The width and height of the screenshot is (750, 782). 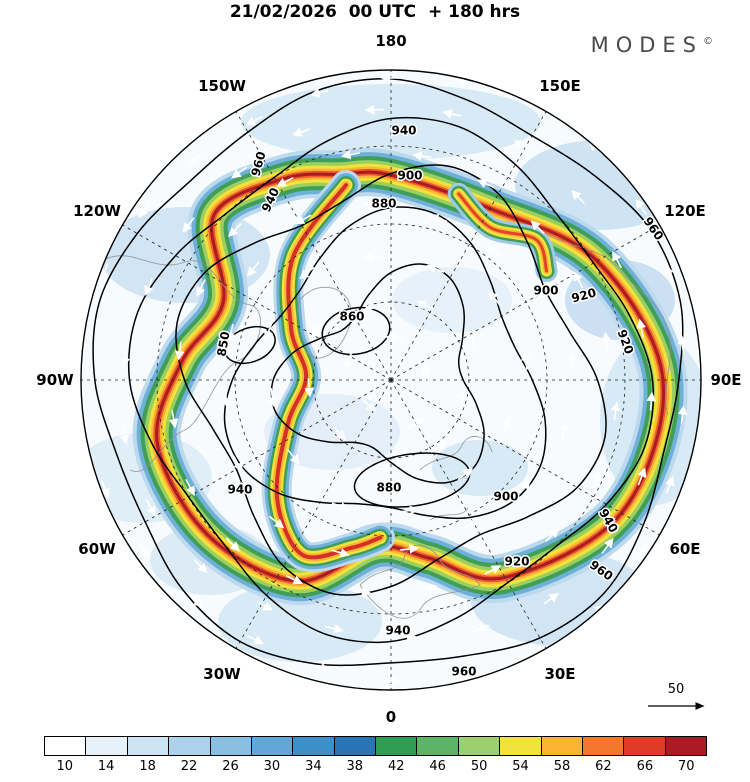 What do you see at coordinates (646, 45) in the screenshot?
I see `modes-logo-text: MODES` at bounding box center [646, 45].